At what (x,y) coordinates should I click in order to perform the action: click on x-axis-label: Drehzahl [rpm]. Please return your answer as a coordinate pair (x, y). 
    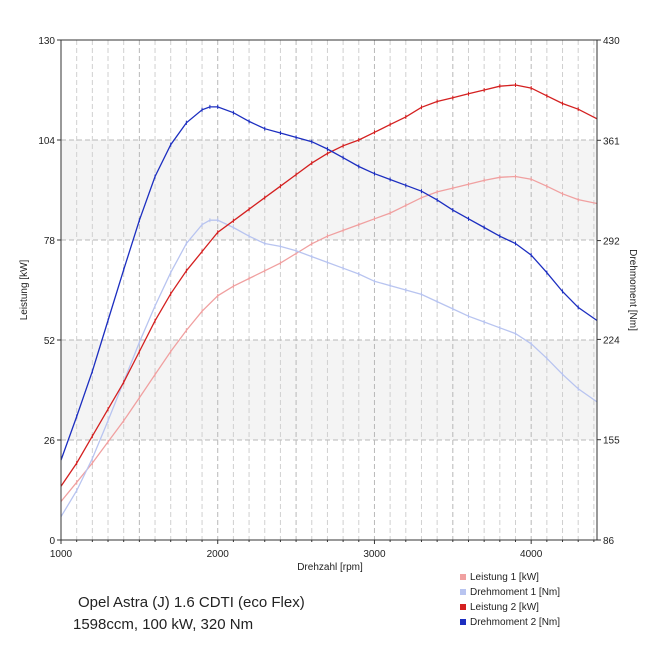
    Looking at the image, I should click on (330, 567).